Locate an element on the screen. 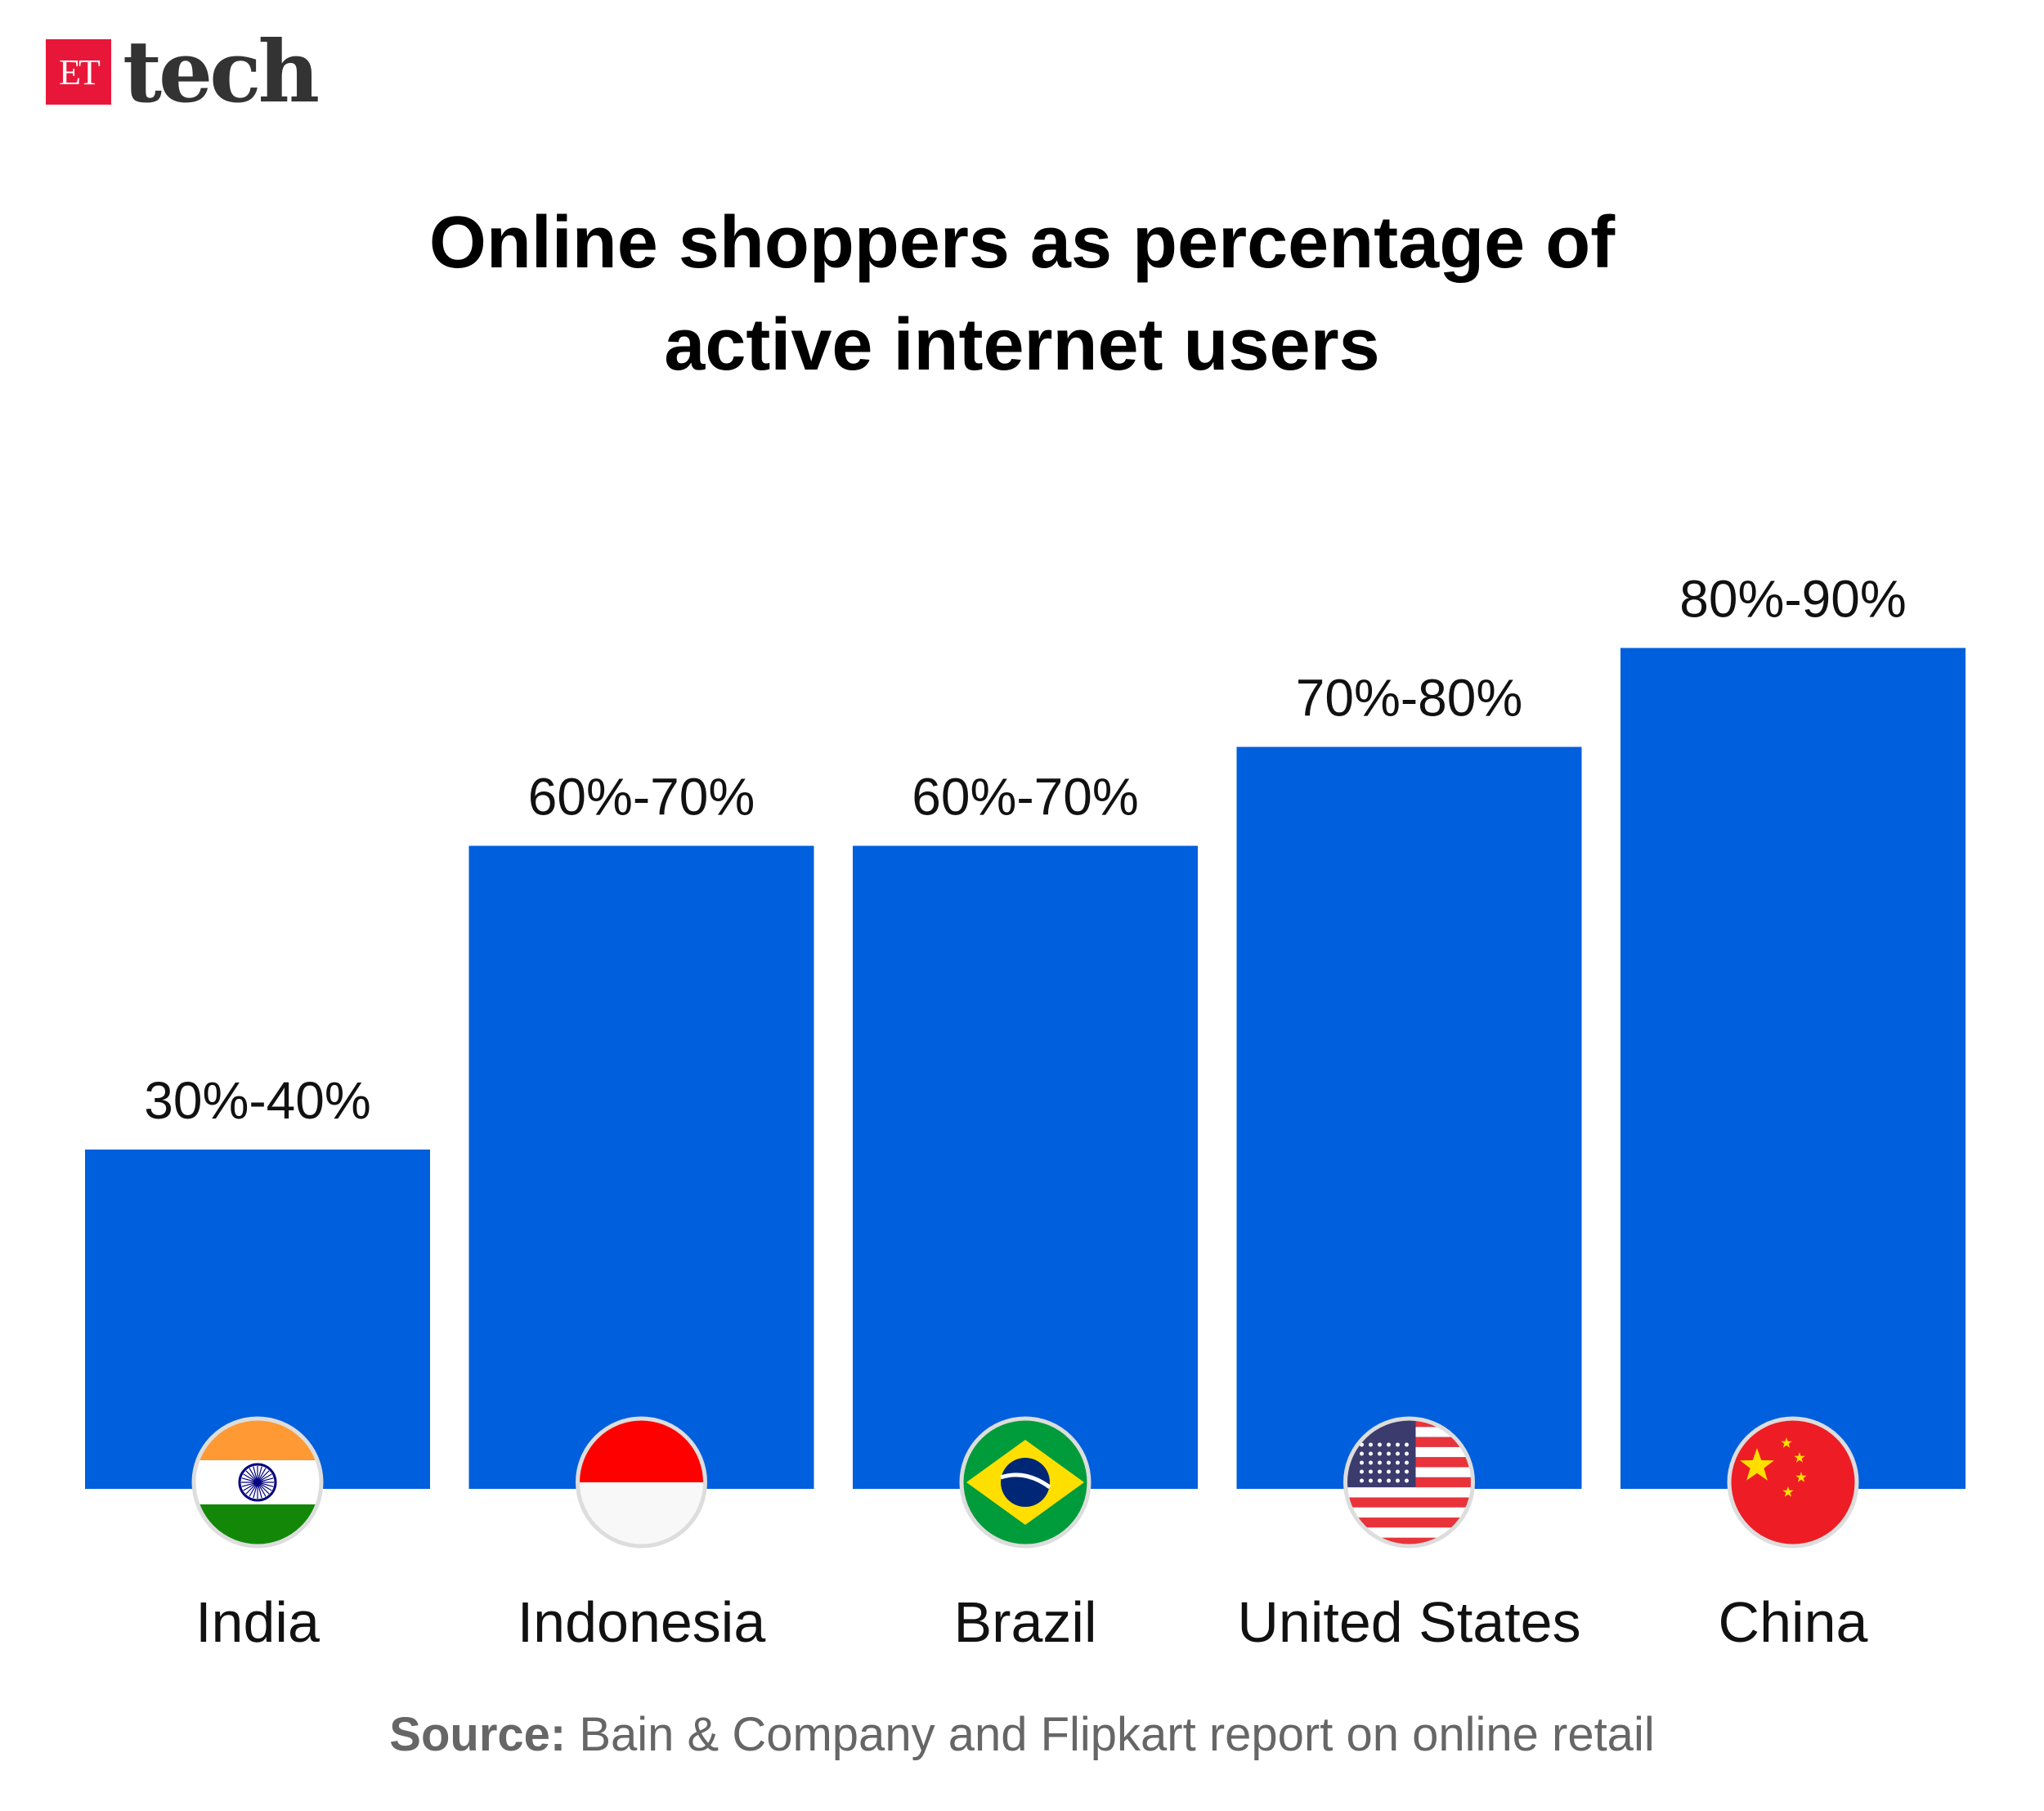 Image resolution: width=2044 pixels, height=1811 pixels. data-label: 80%-90% is located at coordinates (1793, 599).